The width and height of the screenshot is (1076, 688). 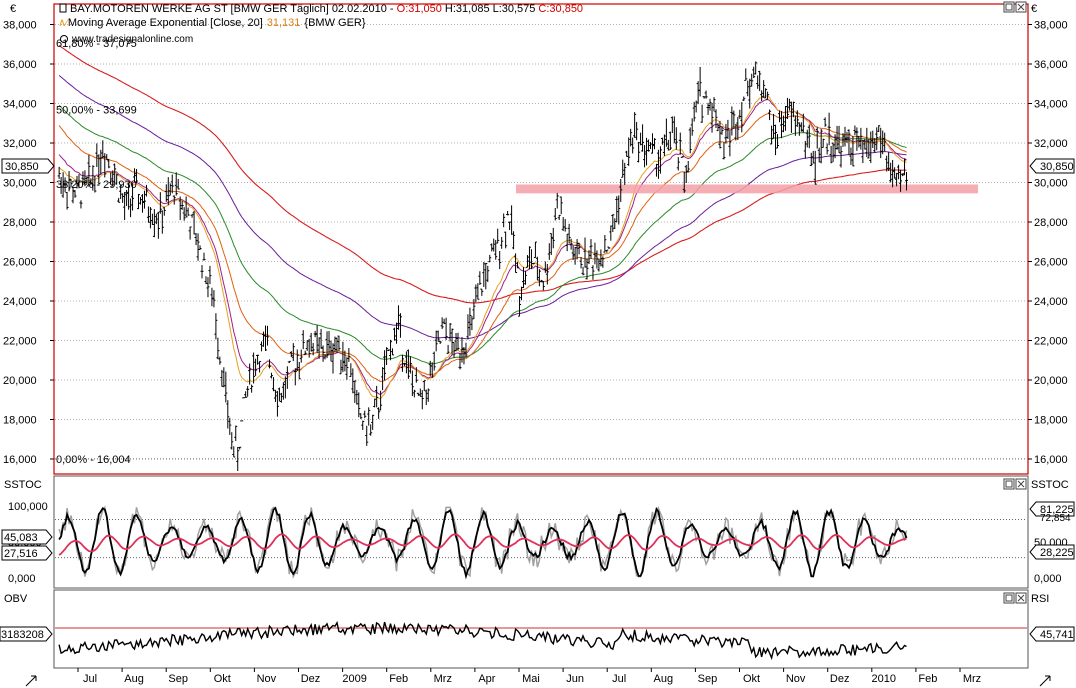 What do you see at coordinates (28, 507) in the screenshot?
I see `sstoc-y-tick-left: 100,000` at bounding box center [28, 507].